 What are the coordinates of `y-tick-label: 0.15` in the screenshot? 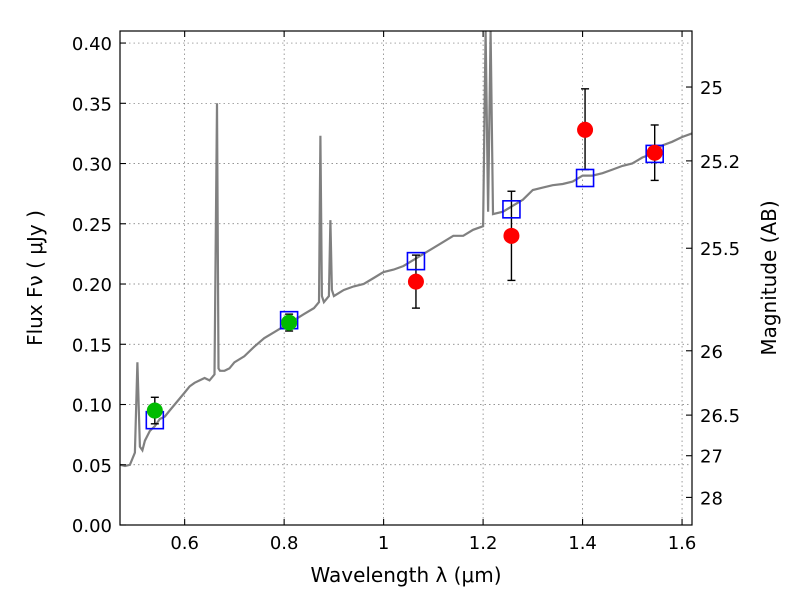 It's located at (92, 345).